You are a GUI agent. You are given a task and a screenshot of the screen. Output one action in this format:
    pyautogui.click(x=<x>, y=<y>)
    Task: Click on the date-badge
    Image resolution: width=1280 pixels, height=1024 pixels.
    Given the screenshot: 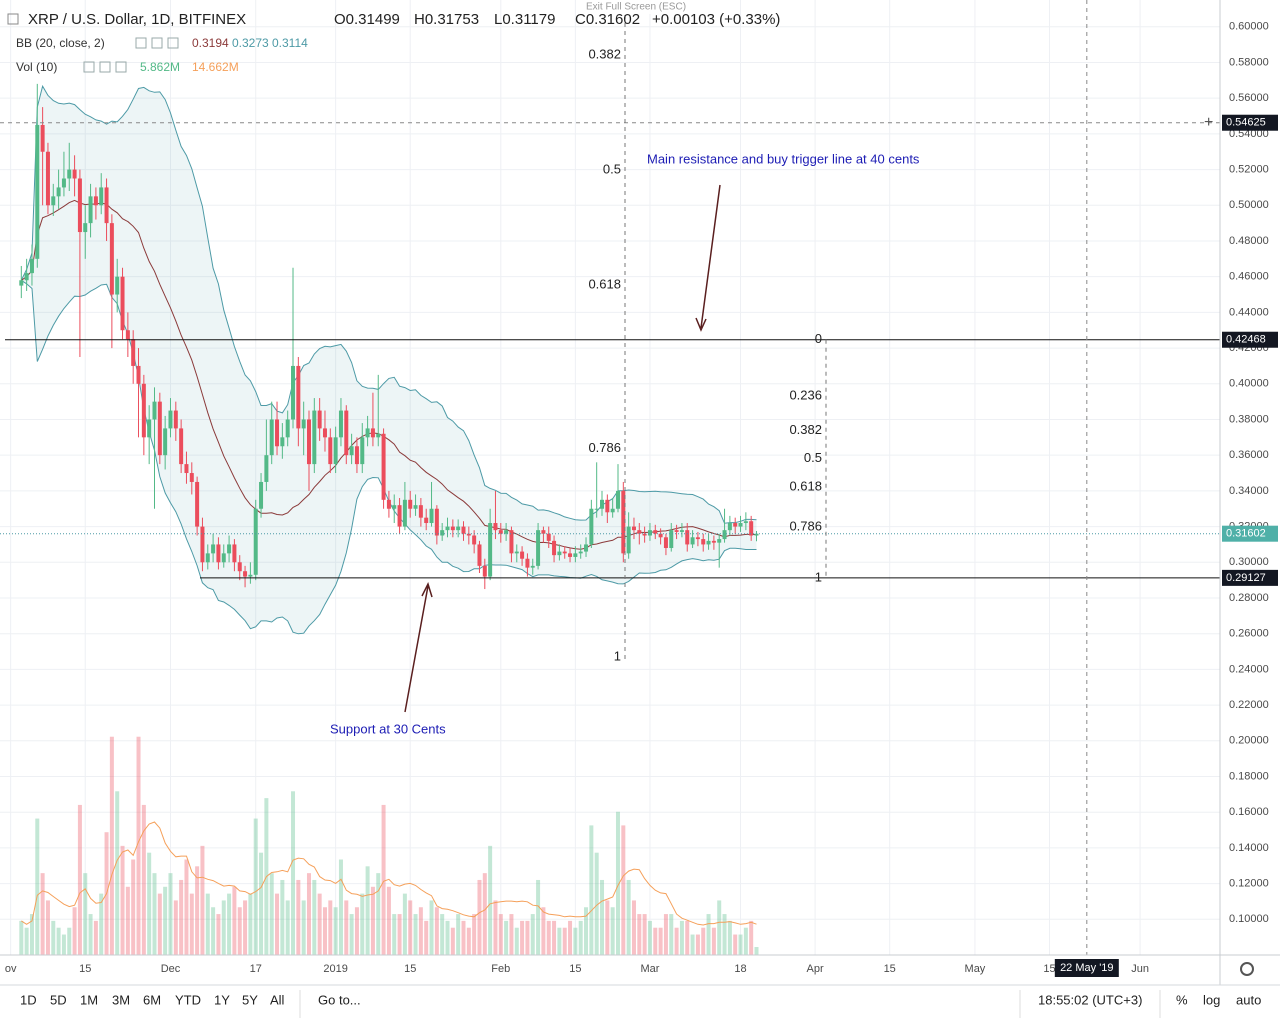 What is the action you would take?
    pyautogui.click(x=1086, y=968)
    